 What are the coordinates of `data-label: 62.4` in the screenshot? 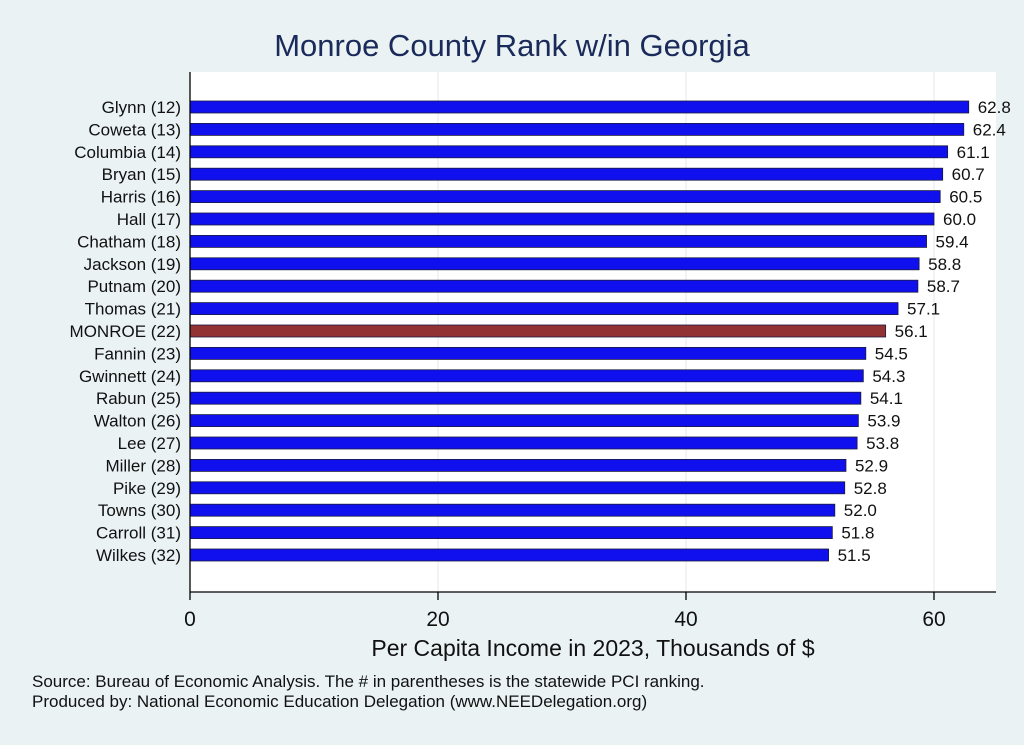 It's located at (989, 129).